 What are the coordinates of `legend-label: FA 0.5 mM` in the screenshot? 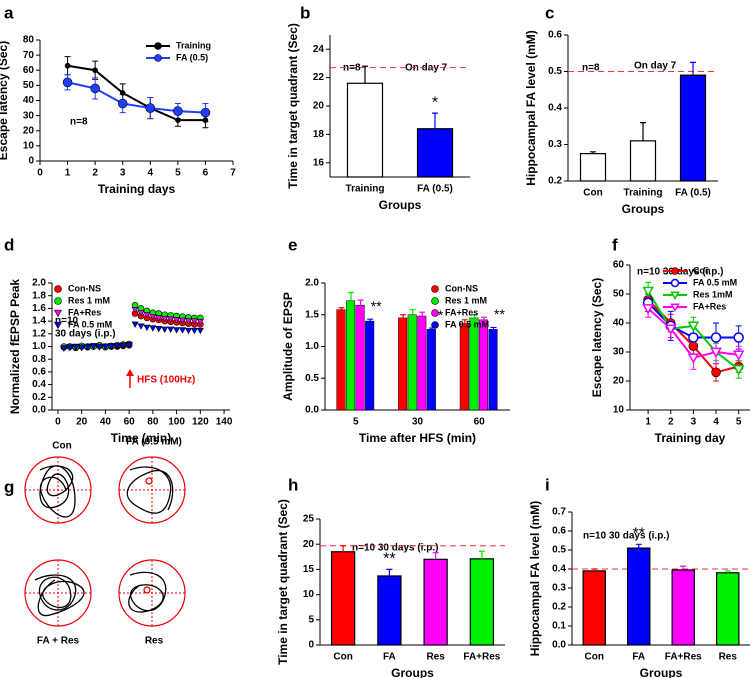 It's located at (467, 324).